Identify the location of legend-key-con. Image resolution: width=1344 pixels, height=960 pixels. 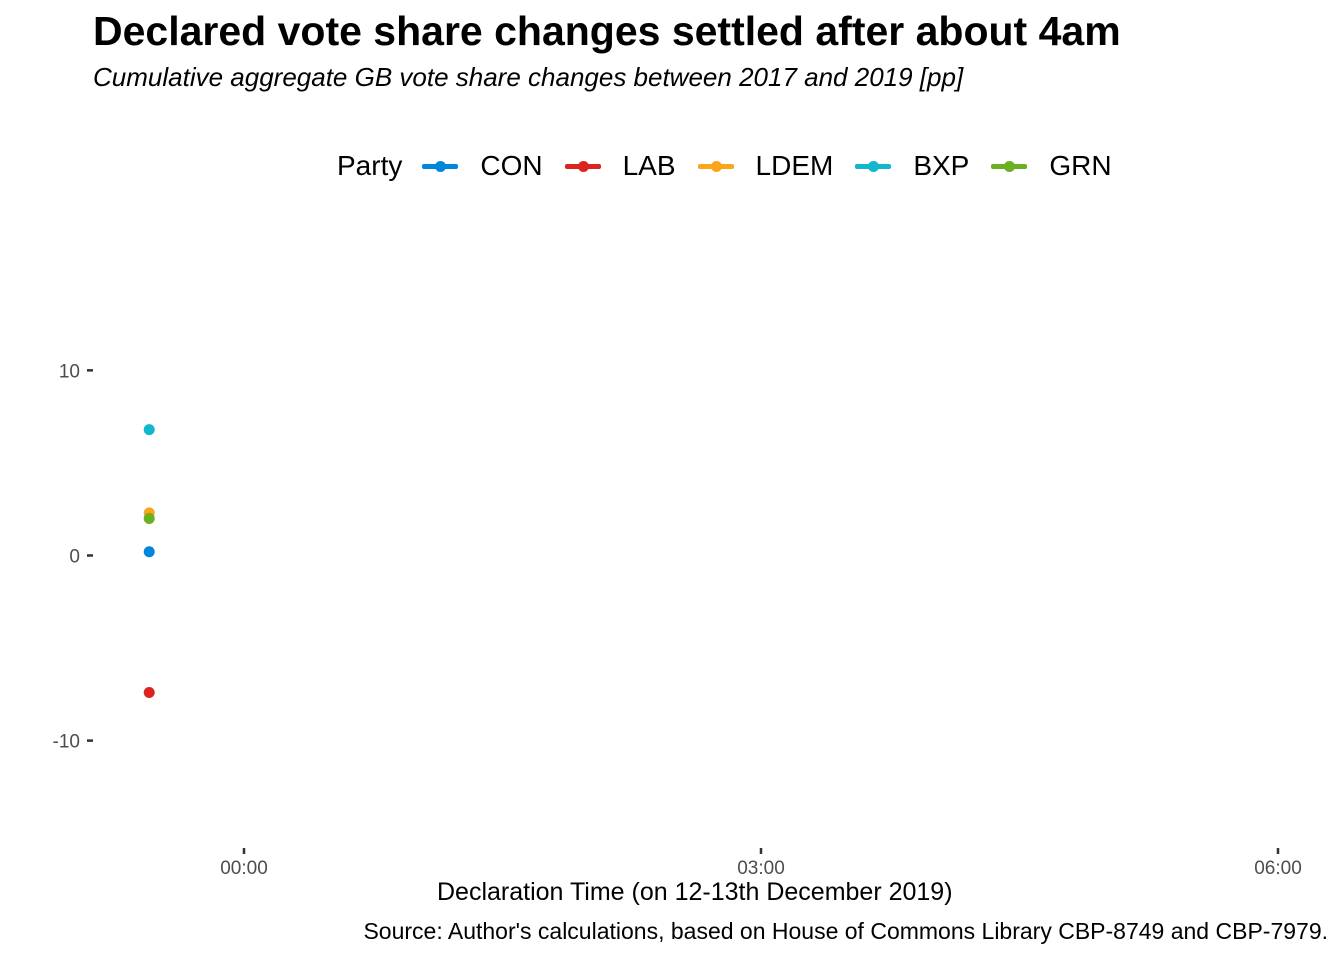
(440, 166).